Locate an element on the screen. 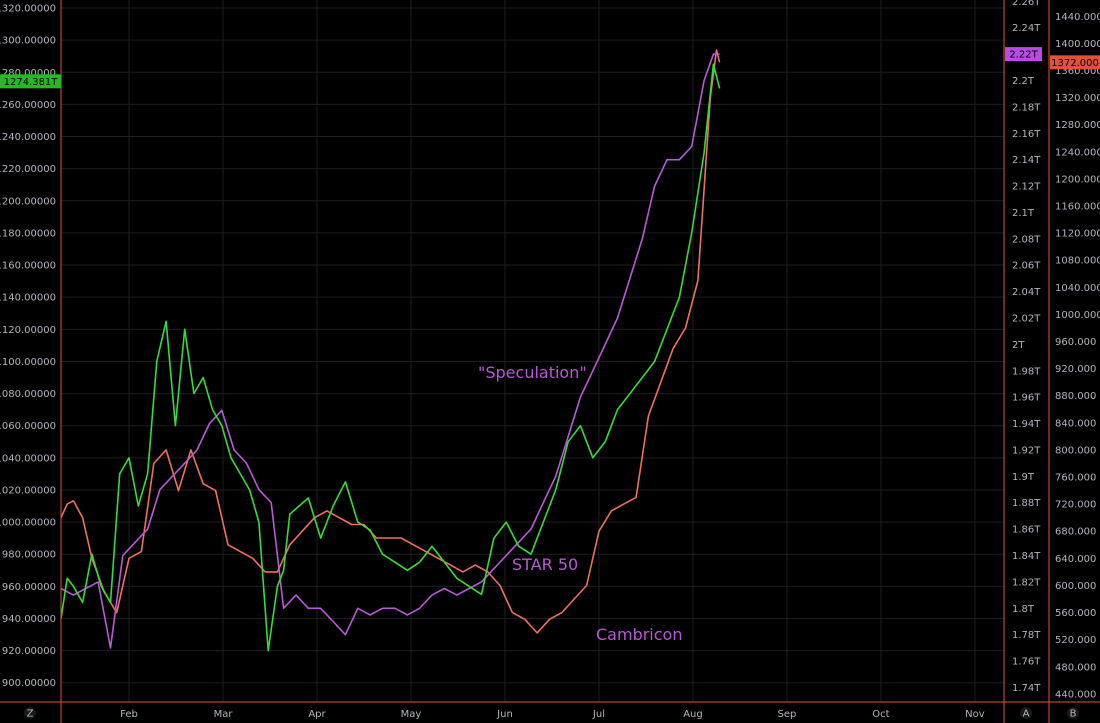 The height and width of the screenshot is (723, 1100). right2-tick-label: 1400.000 is located at coordinates (1077, 44).